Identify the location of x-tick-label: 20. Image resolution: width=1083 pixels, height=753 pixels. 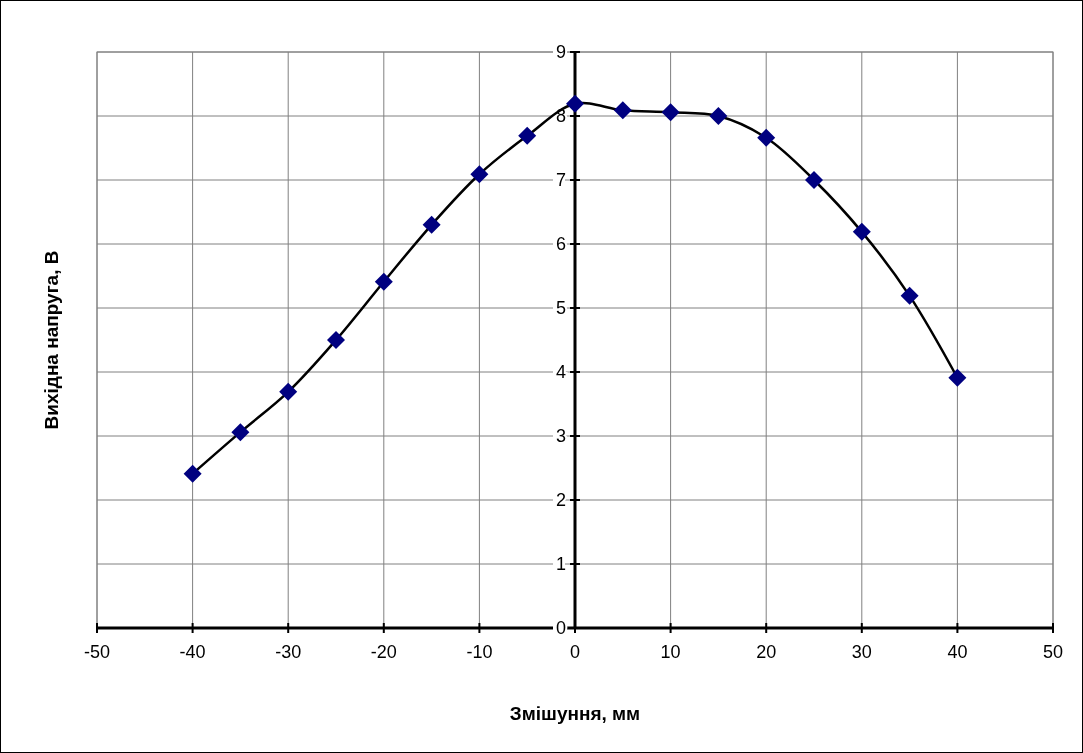
(766, 652).